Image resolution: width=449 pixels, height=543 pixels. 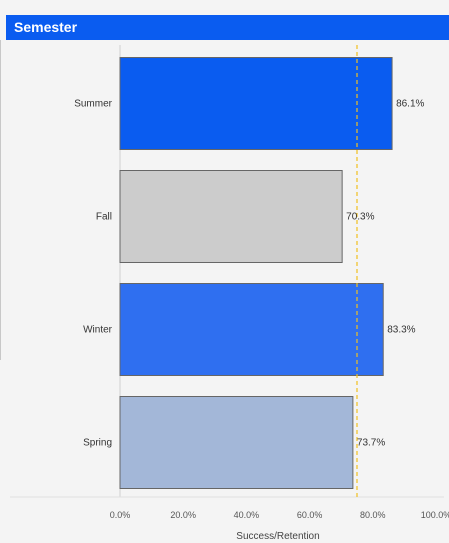 What do you see at coordinates (373, 515) in the screenshot?
I see `x-tick-label: 80.0%` at bounding box center [373, 515].